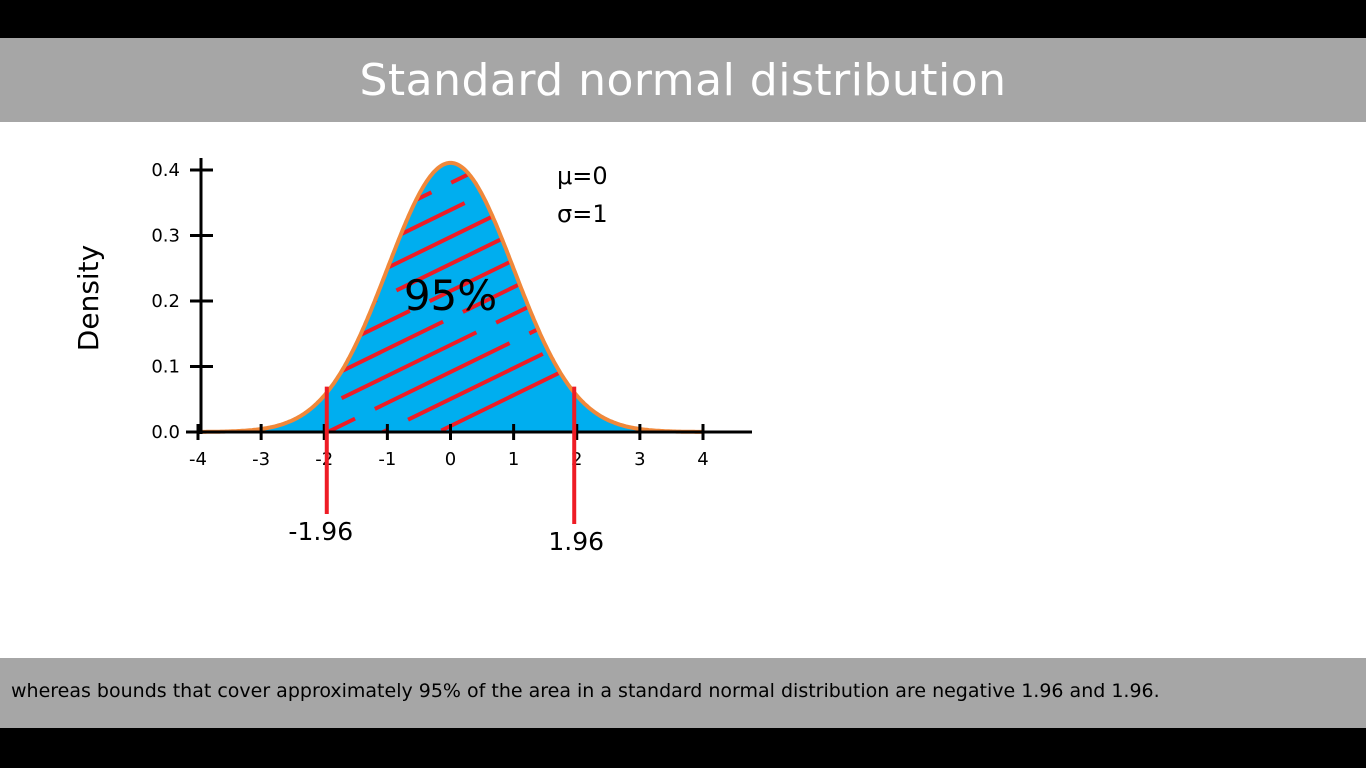  I want to click on x-tick-label: -2, so click(324, 459).